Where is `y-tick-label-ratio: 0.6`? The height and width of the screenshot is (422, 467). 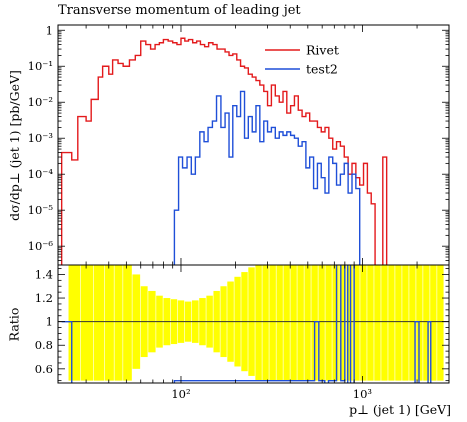 y-tick-label-ratio: 0.6 is located at coordinates (44, 369).